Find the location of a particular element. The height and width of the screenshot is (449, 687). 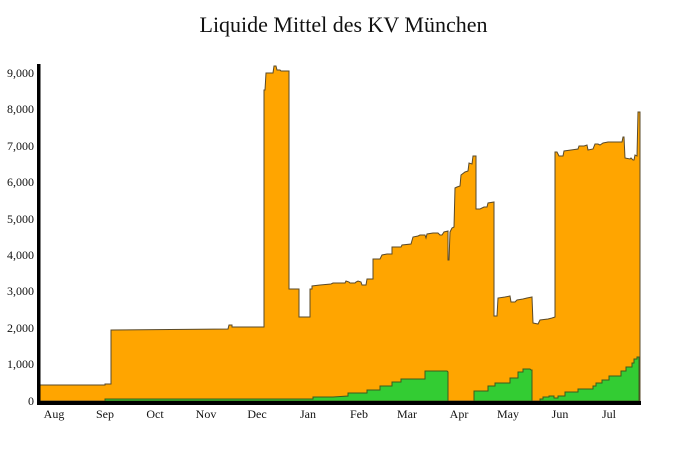

x-tick-jul: Jul is located at coordinates (609, 414).